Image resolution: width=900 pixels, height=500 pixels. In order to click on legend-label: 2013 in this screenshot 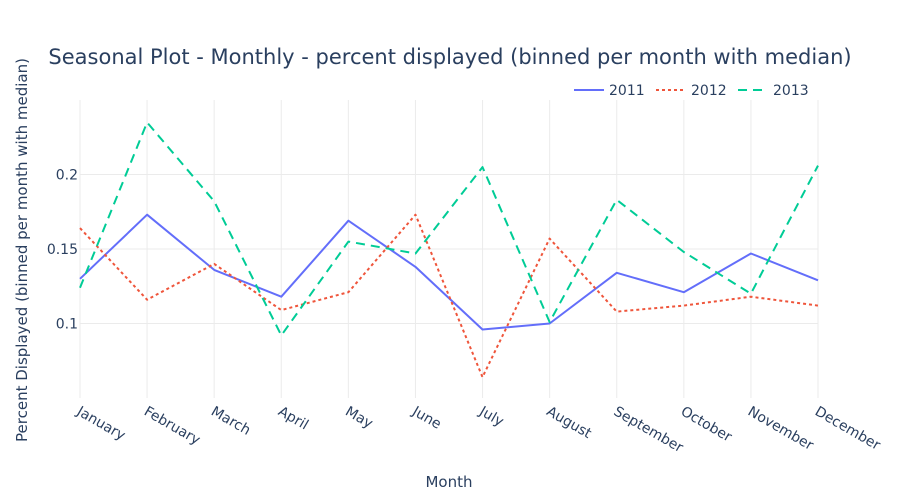, I will do `click(791, 91)`.